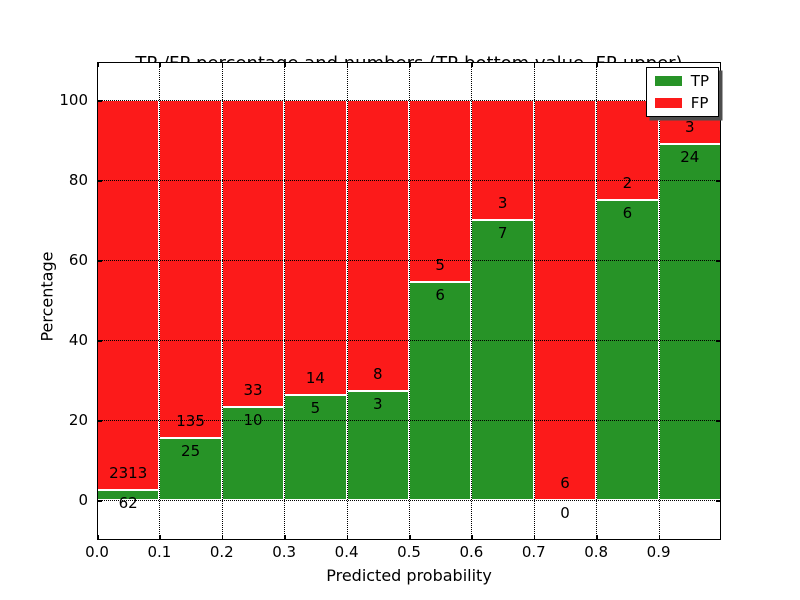 Image resolution: width=800 pixels, height=600 pixels. Describe the element at coordinates (699, 81) in the screenshot. I see `legend-label-tp: TP` at that location.